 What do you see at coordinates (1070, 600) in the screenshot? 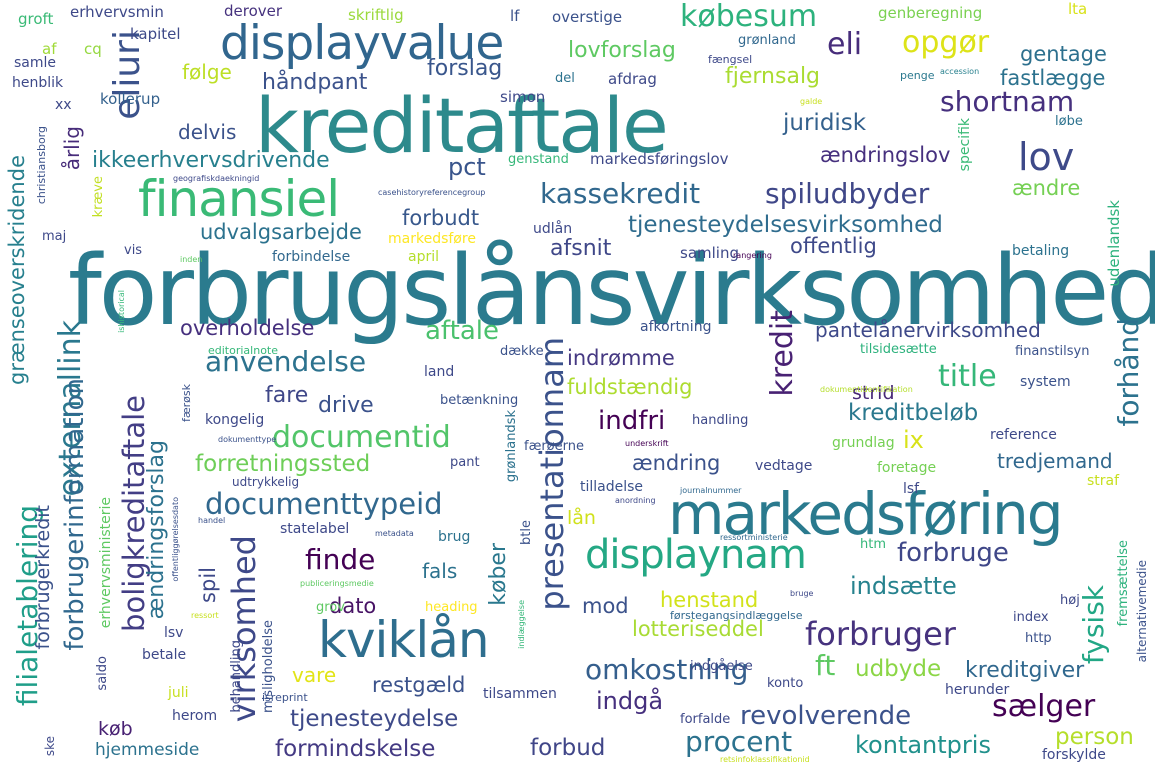
I see `word-hoj: høj` at bounding box center [1070, 600].